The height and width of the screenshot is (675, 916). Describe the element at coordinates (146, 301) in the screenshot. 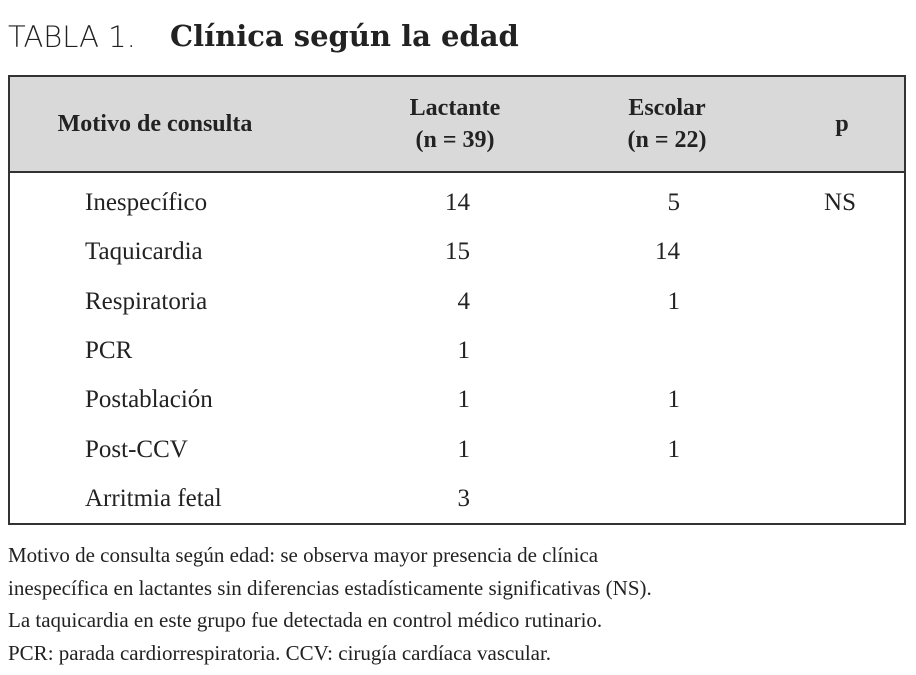

I see `row-label: Respiratoria` at that location.